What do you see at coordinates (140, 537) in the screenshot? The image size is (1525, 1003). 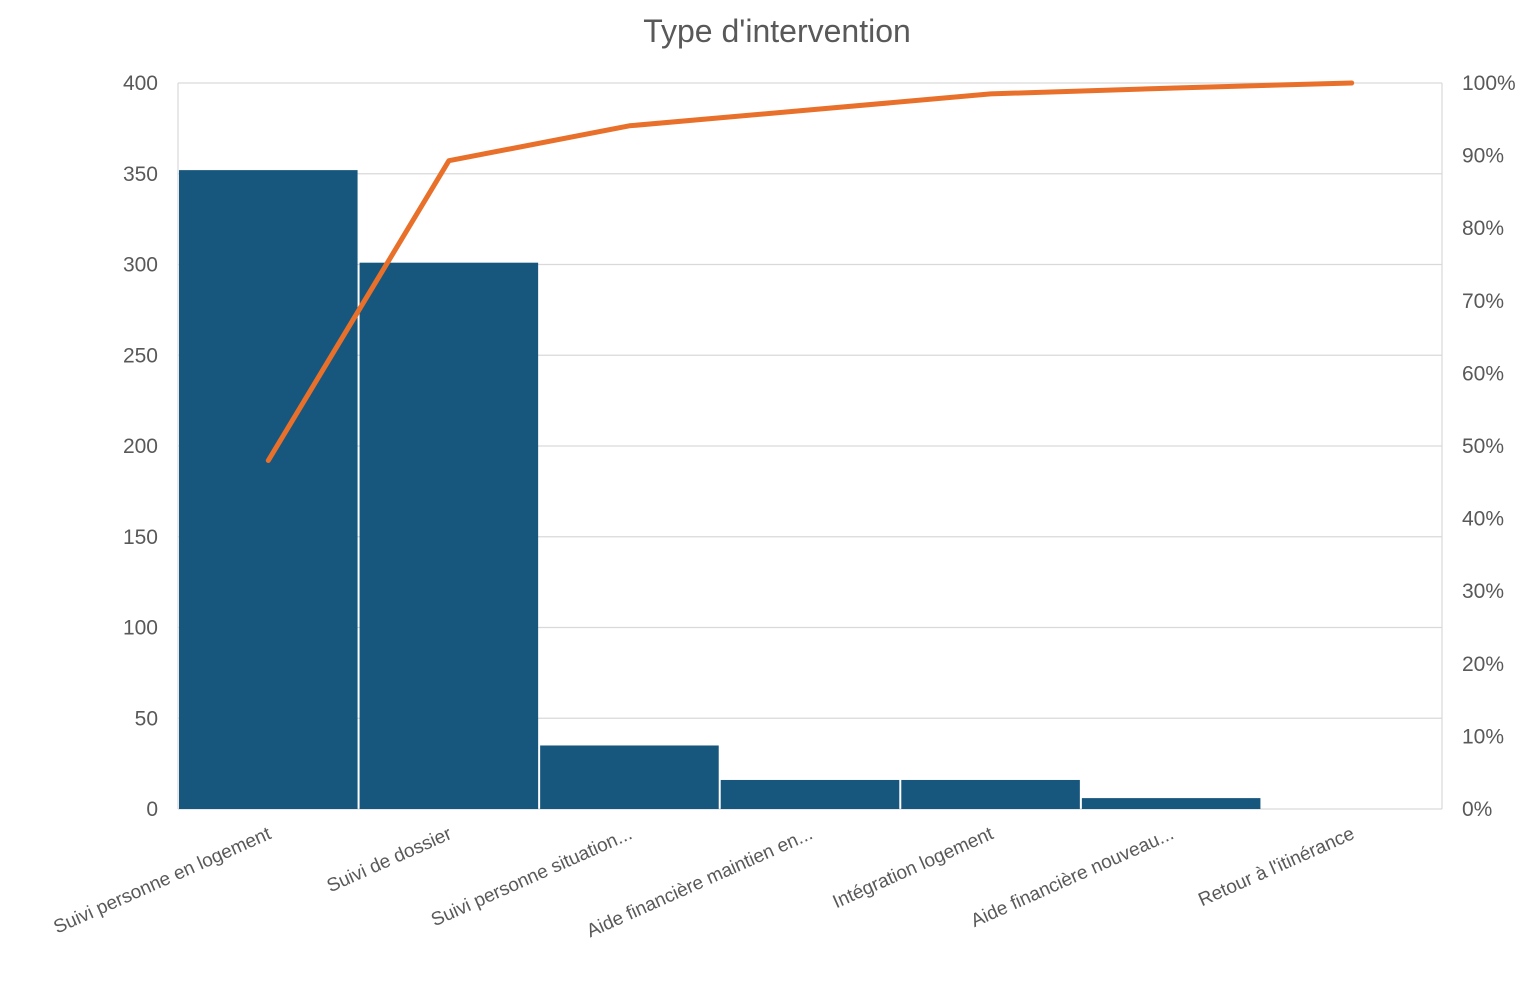 I see `y-tick-label: 150` at bounding box center [140, 537].